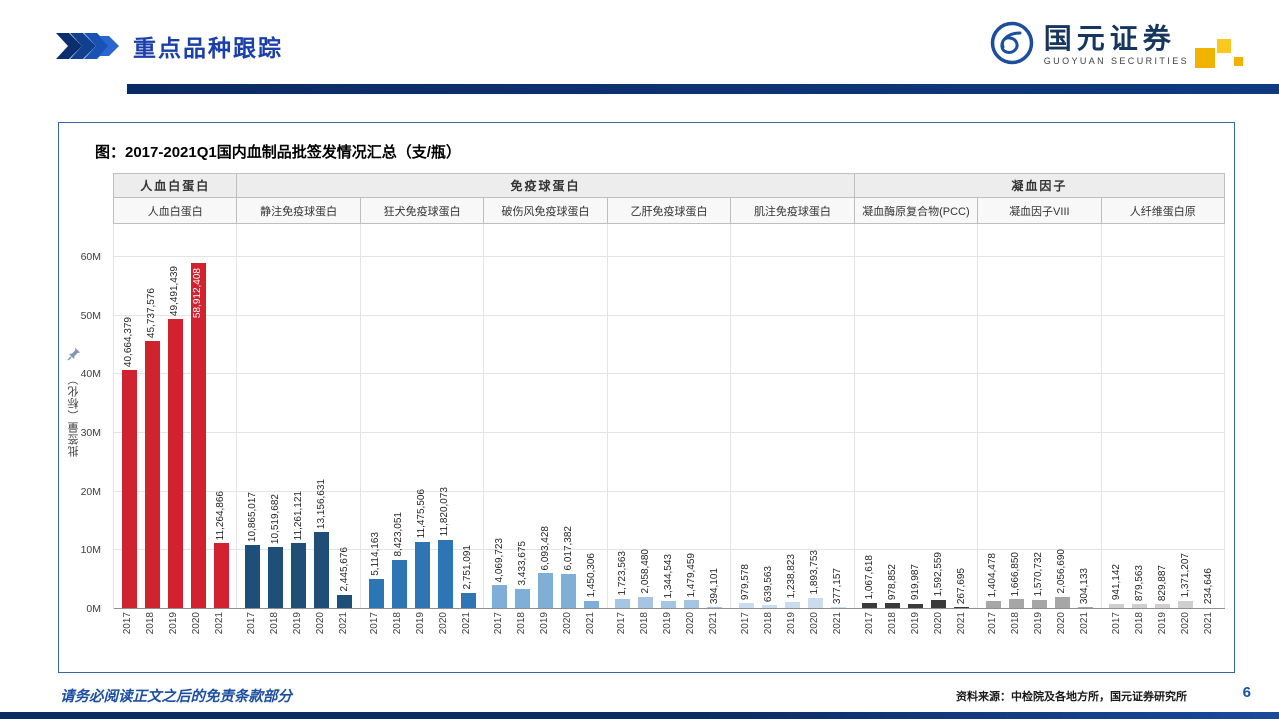 This screenshot has width=1279, height=719. Describe the element at coordinates (1085, 586) in the screenshot. I see `bar-value-label: 304,133` at that location.